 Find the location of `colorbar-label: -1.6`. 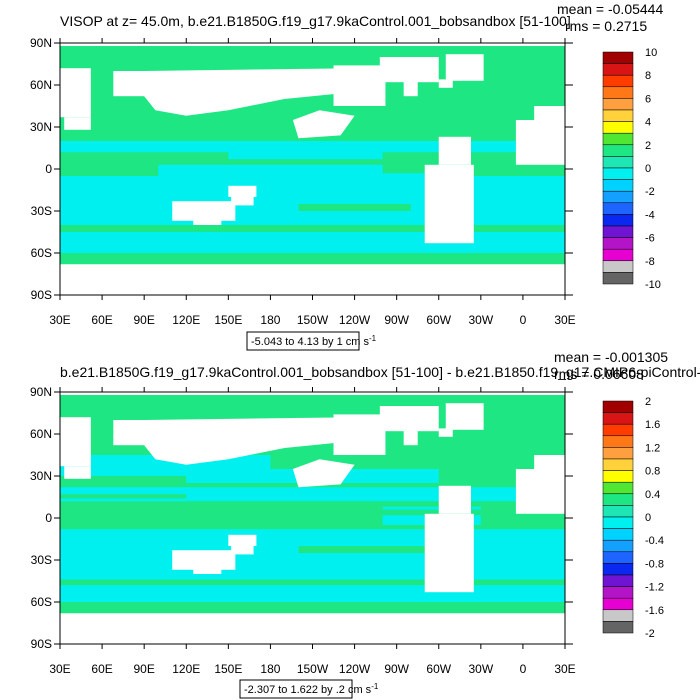

colorbar-label: -1.6 is located at coordinates (654, 611).